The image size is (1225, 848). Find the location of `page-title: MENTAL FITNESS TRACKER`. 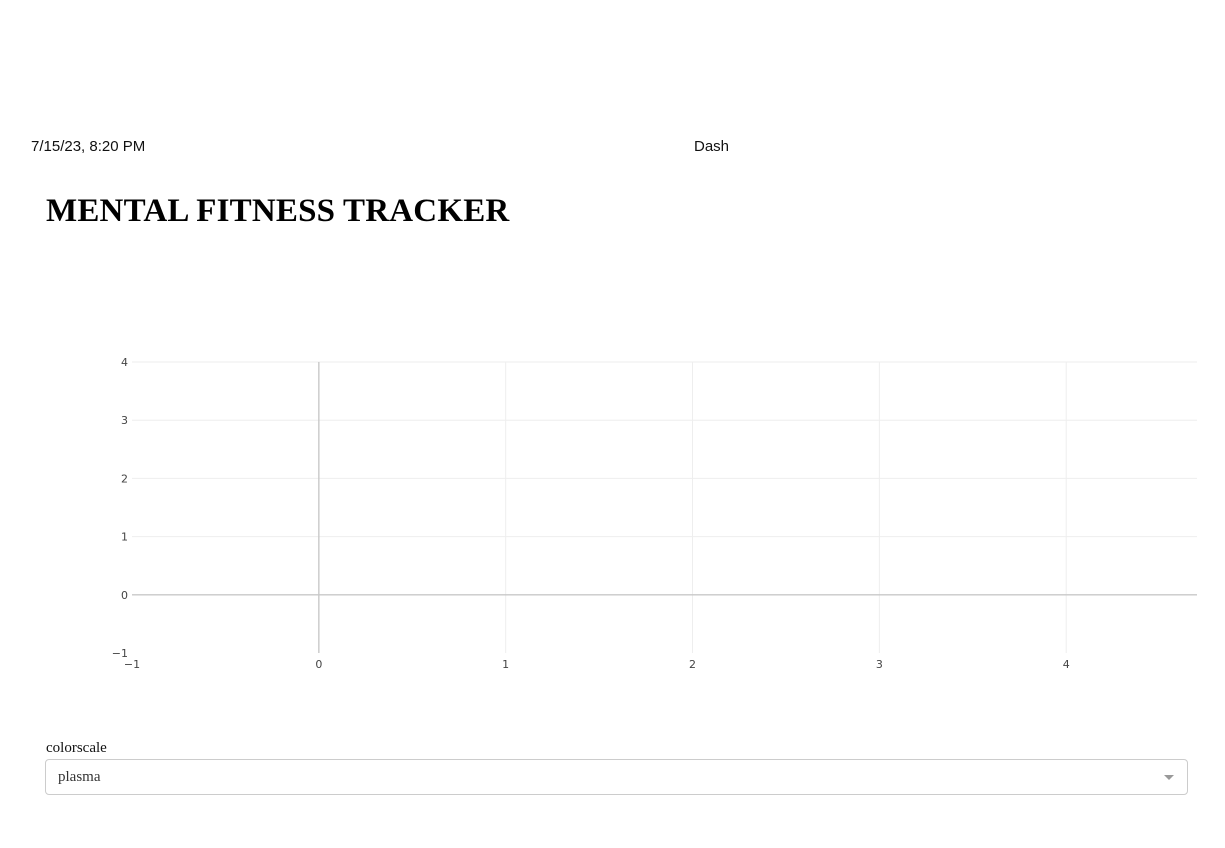

page-title: MENTAL FITNESS TRACKER is located at coordinates (278, 211).